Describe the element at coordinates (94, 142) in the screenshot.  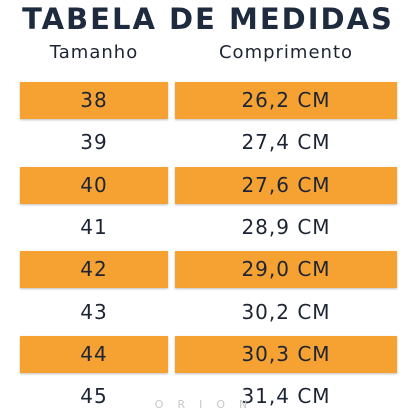
I see `size-cell: 39` at that location.